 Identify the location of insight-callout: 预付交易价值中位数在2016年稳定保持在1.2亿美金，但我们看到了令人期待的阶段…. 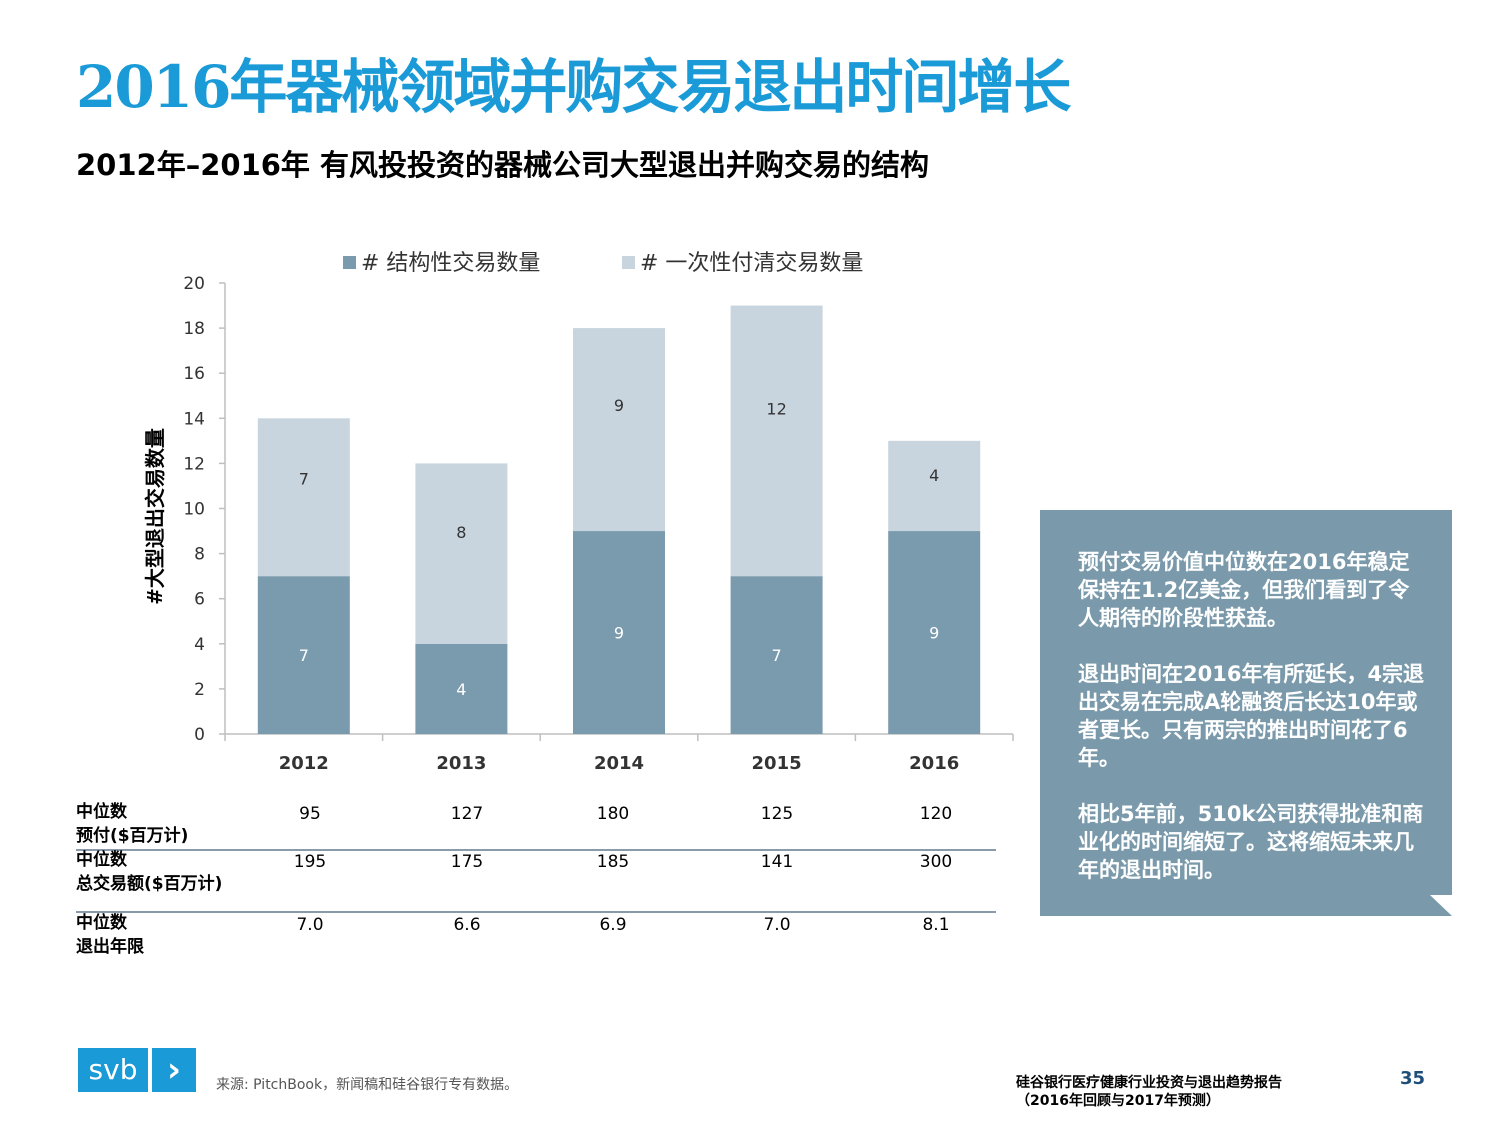
(1246, 713).